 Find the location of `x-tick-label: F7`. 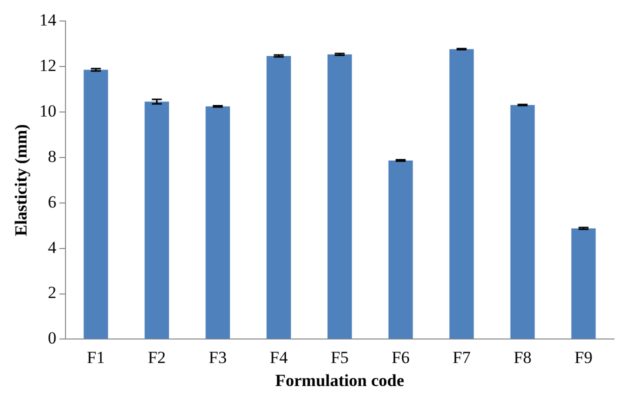

x-tick-label: F7 is located at coordinates (462, 357).